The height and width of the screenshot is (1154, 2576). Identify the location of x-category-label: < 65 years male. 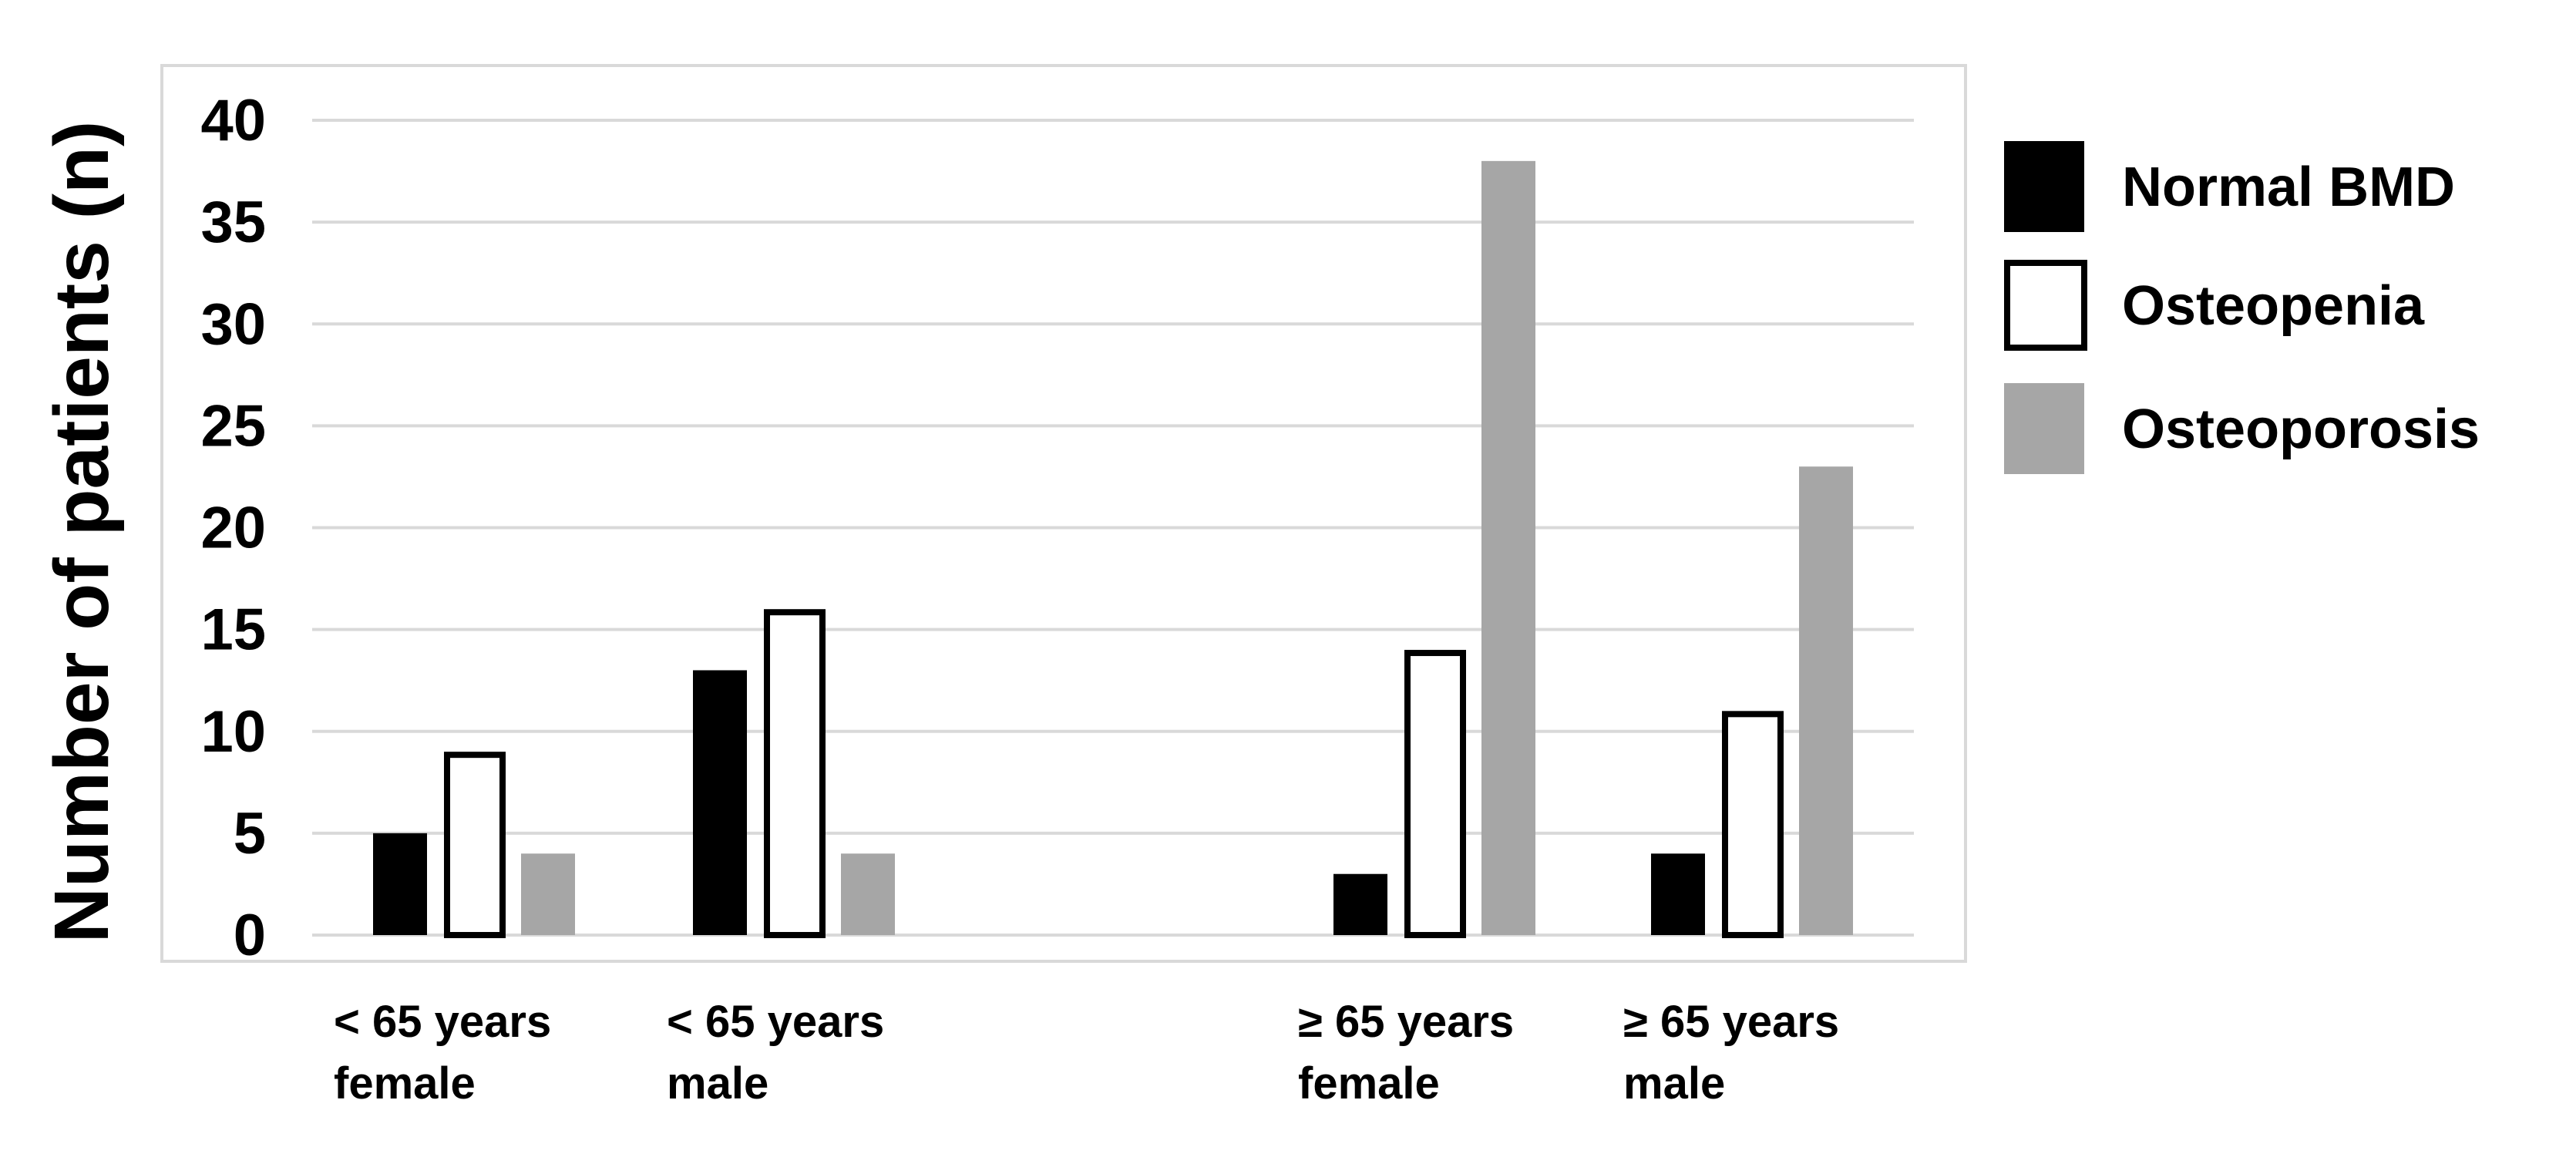
(775, 1053).